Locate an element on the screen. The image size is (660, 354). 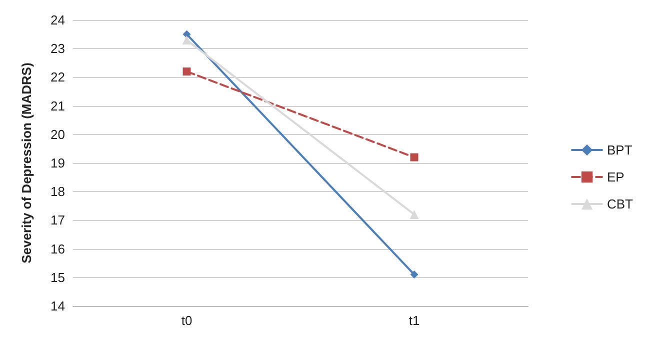
y-tick-label: 21 is located at coordinates (57, 106).